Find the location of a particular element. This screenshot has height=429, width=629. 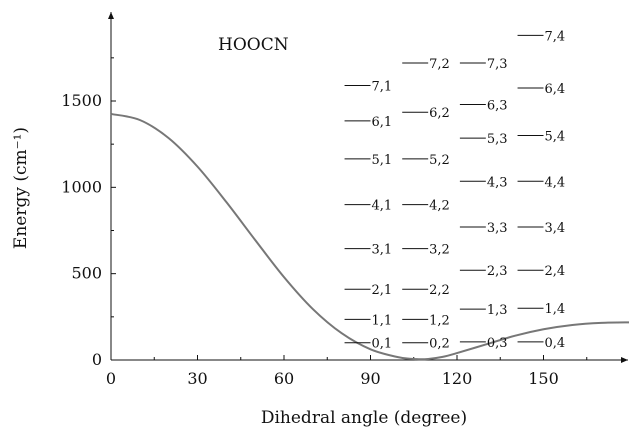

energy-level-label: 2,1 is located at coordinates (382, 290).